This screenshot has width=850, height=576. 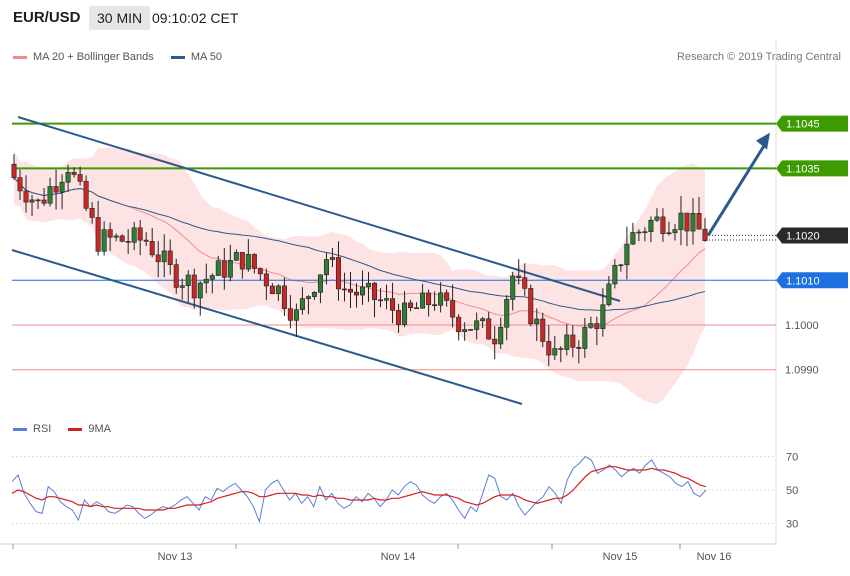 I want to click on x-tick-label: Nov 14, so click(x=398, y=557).